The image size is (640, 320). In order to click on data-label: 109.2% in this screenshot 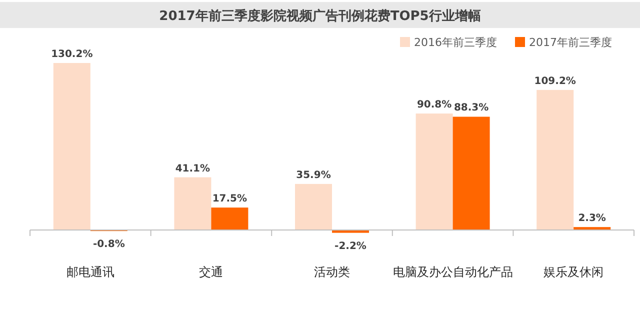, I will do `click(555, 81)`.